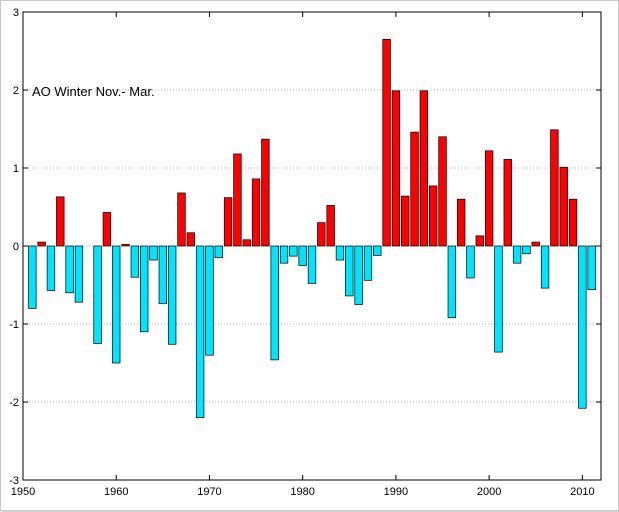 This screenshot has width=619, height=512. What do you see at coordinates (507, 203) in the screenshot?
I see `bar-2002` at bounding box center [507, 203].